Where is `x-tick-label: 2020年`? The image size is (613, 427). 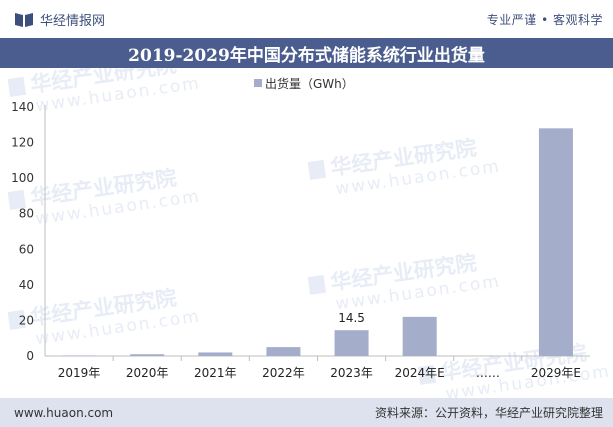 x-tick-label: 2020年 is located at coordinates (147, 373).